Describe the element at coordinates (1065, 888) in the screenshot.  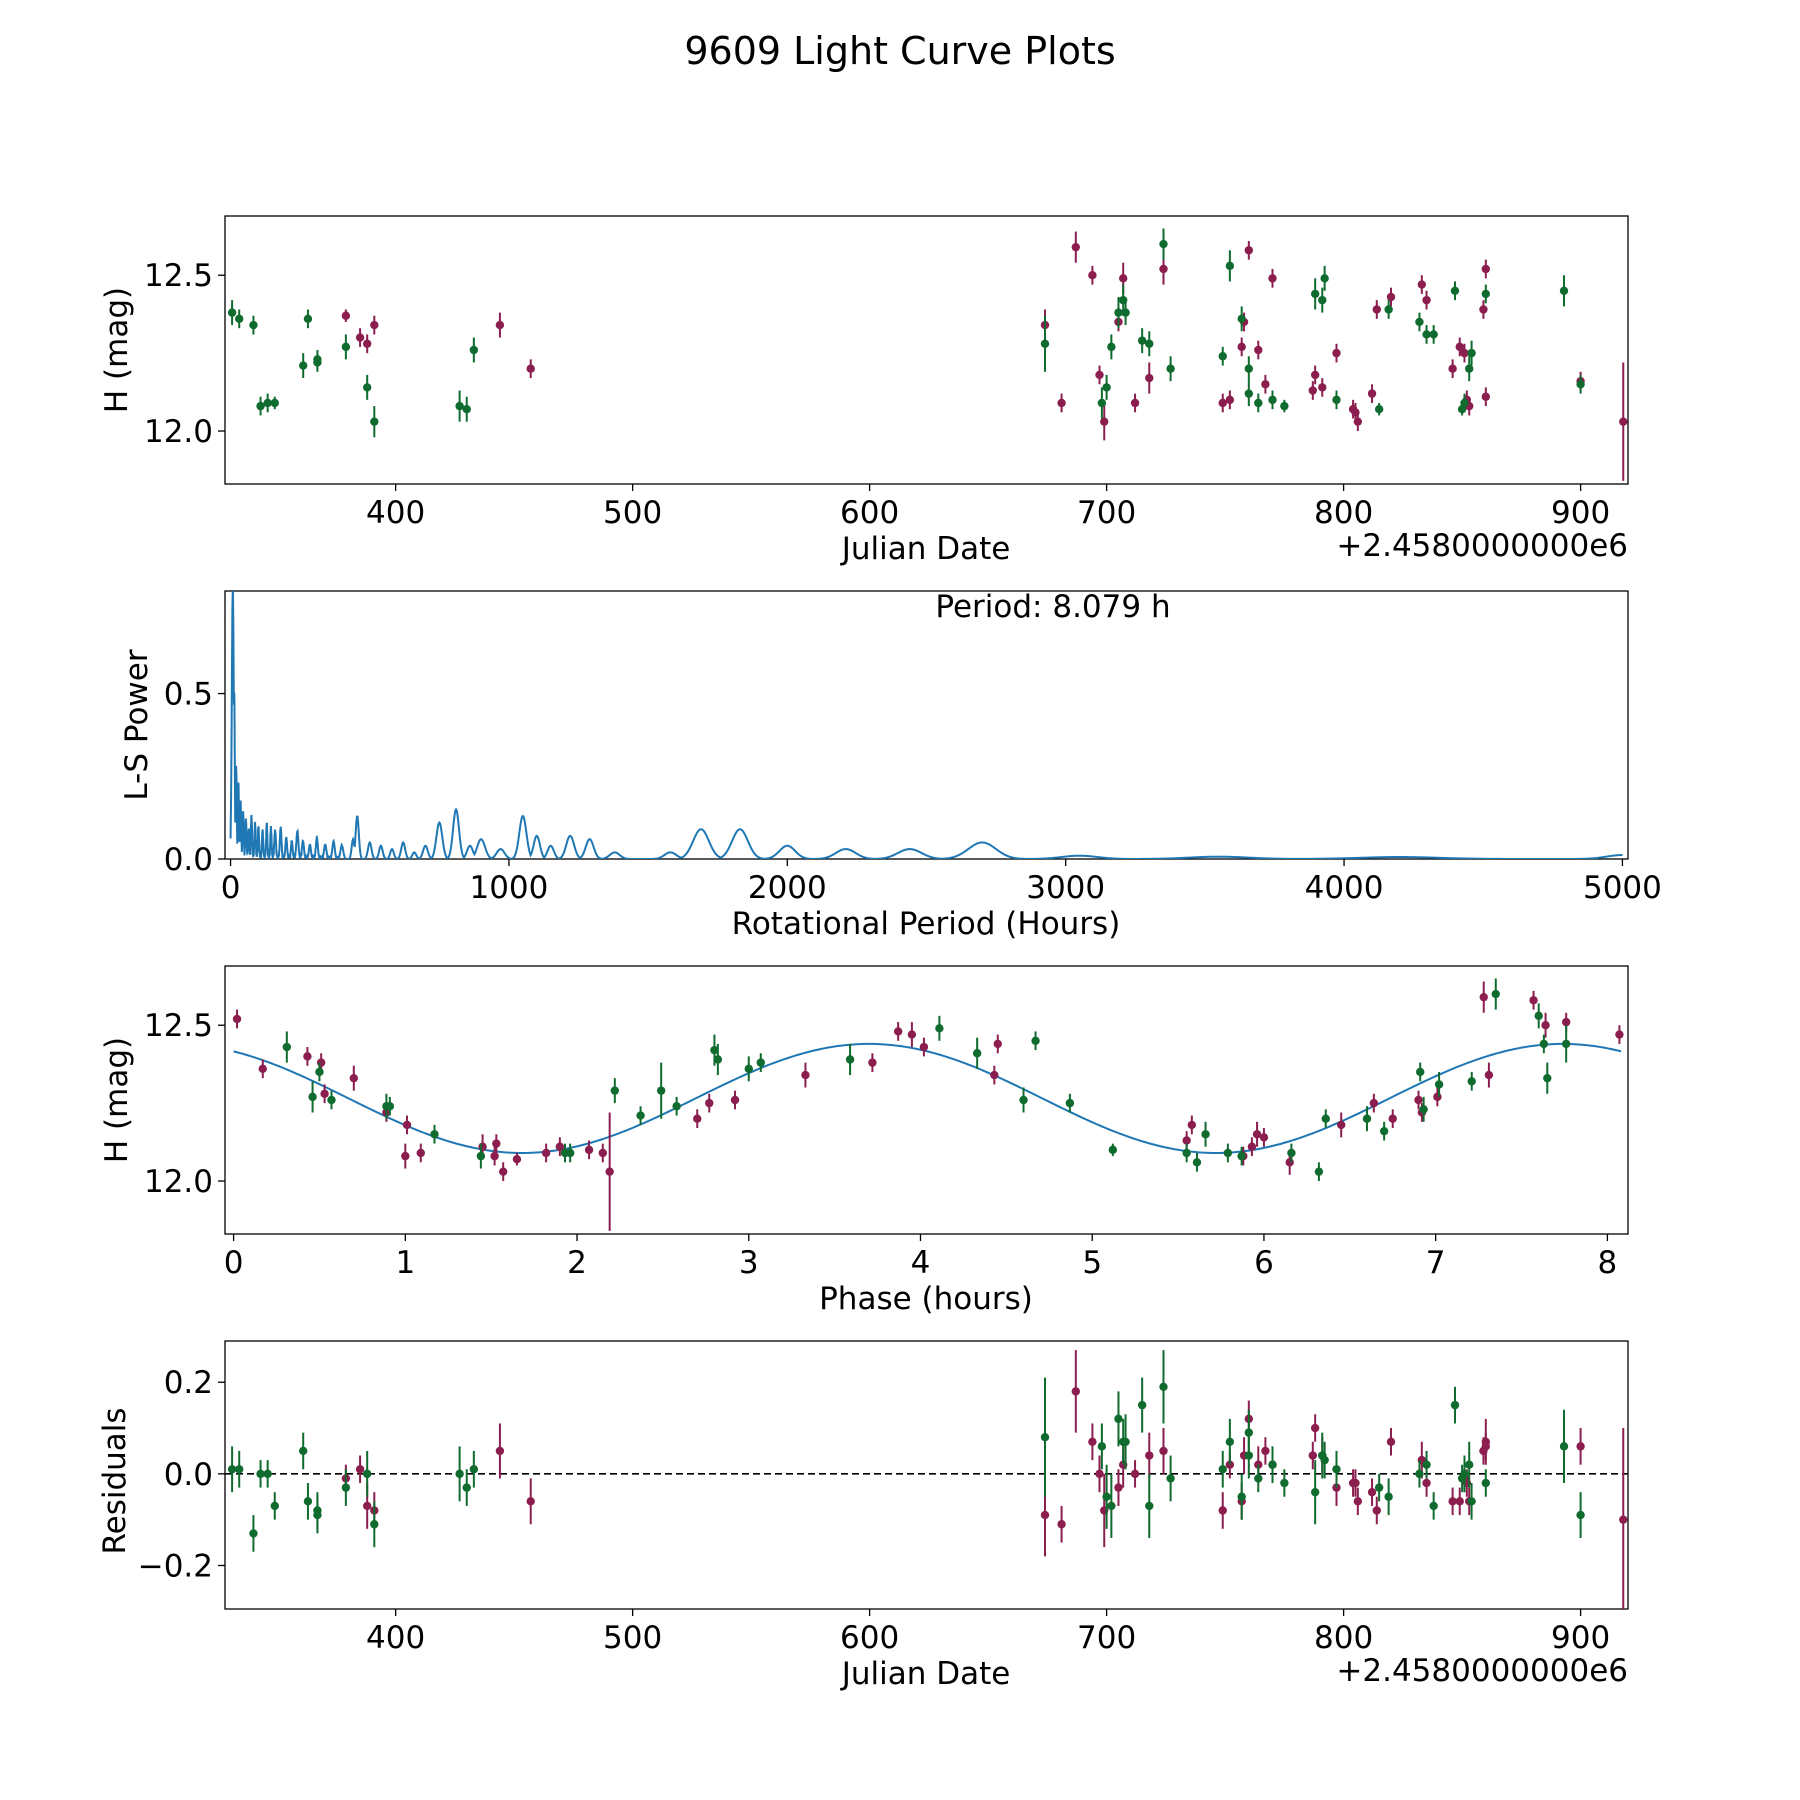
I see `periodogram-xtick-label: 3000` at that location.